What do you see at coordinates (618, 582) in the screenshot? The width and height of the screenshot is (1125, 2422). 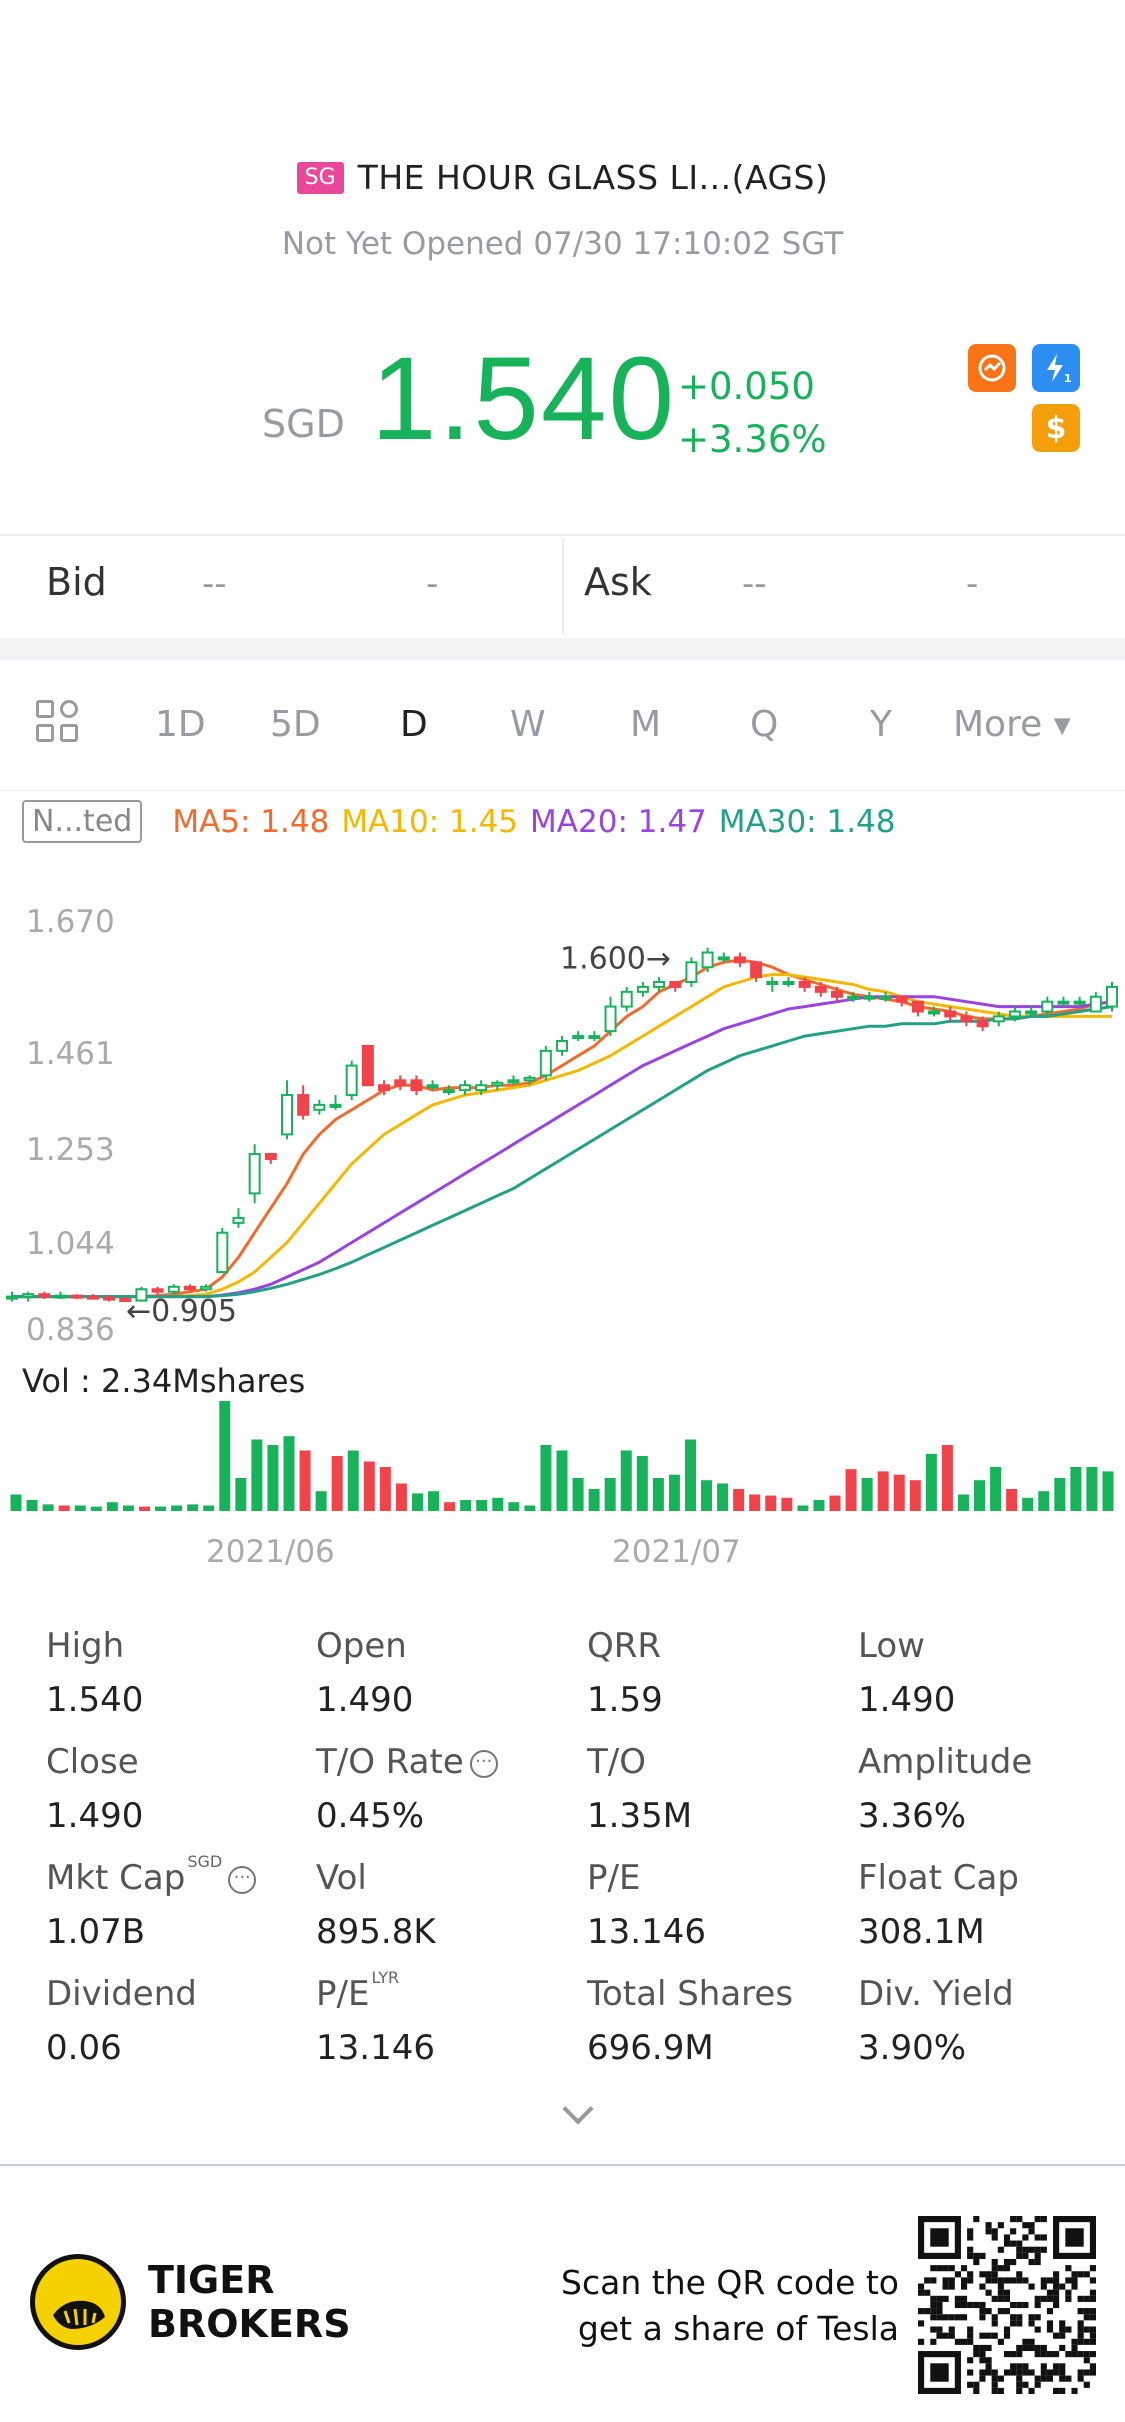 I see `ask-label: Ask` at bounding box center [618, 582].